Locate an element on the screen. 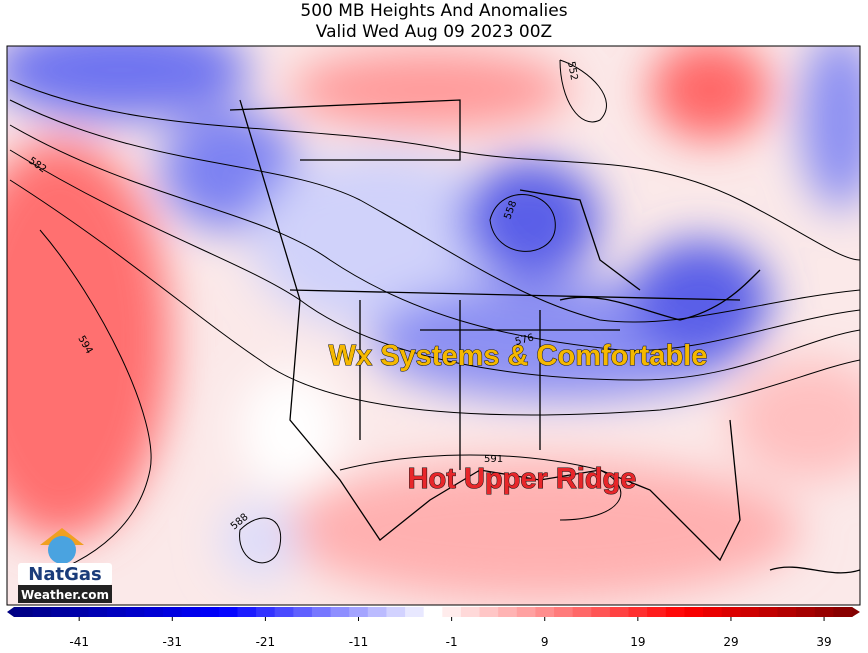 The width and height of the screenshot is (868, 653). colorbar-tick-label: -1 is located at coordinates (452, 642).